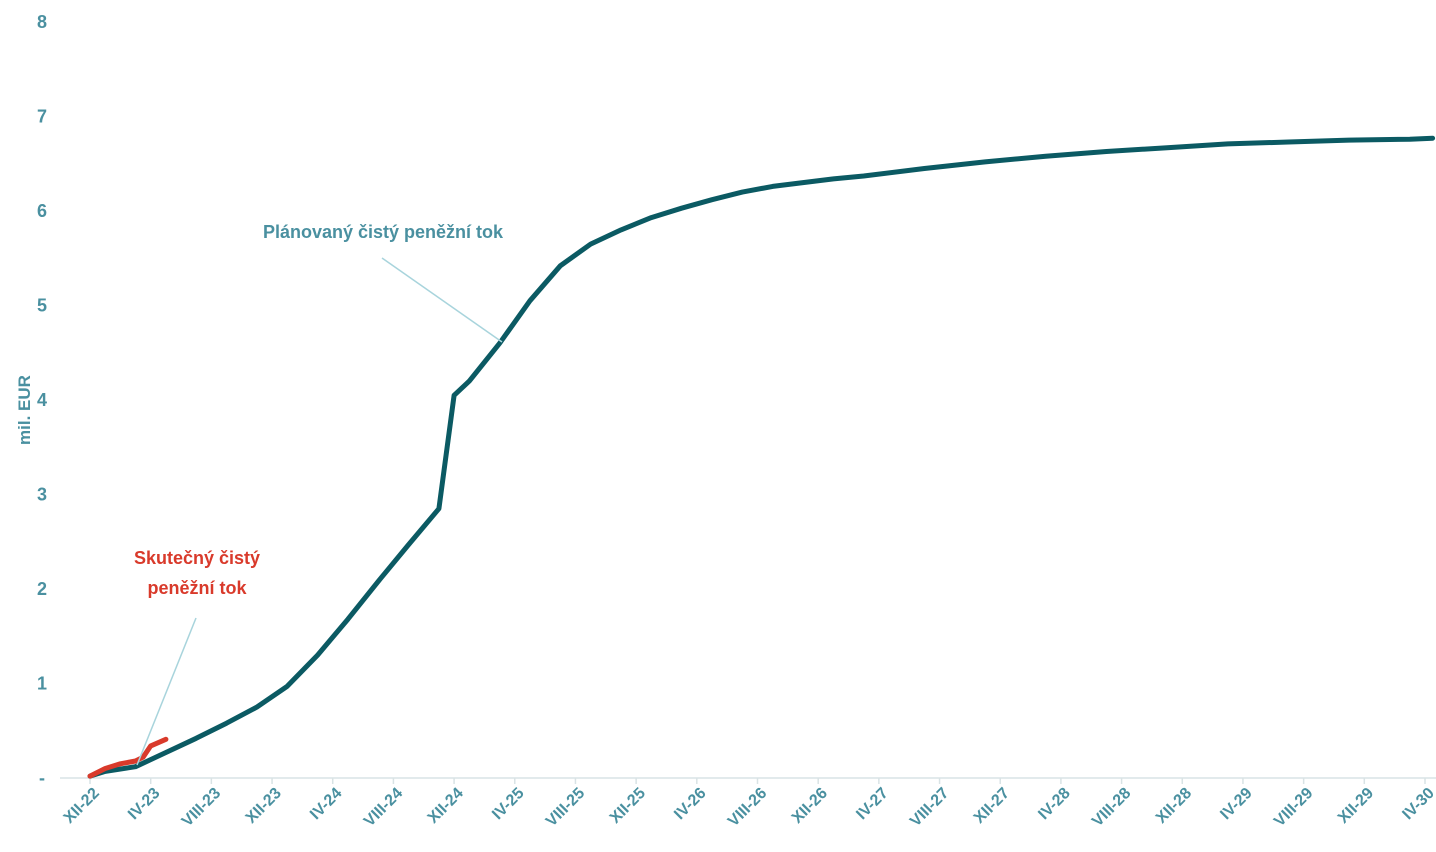  I want to click on x-tick-label: XII-26, so click(810, 806).